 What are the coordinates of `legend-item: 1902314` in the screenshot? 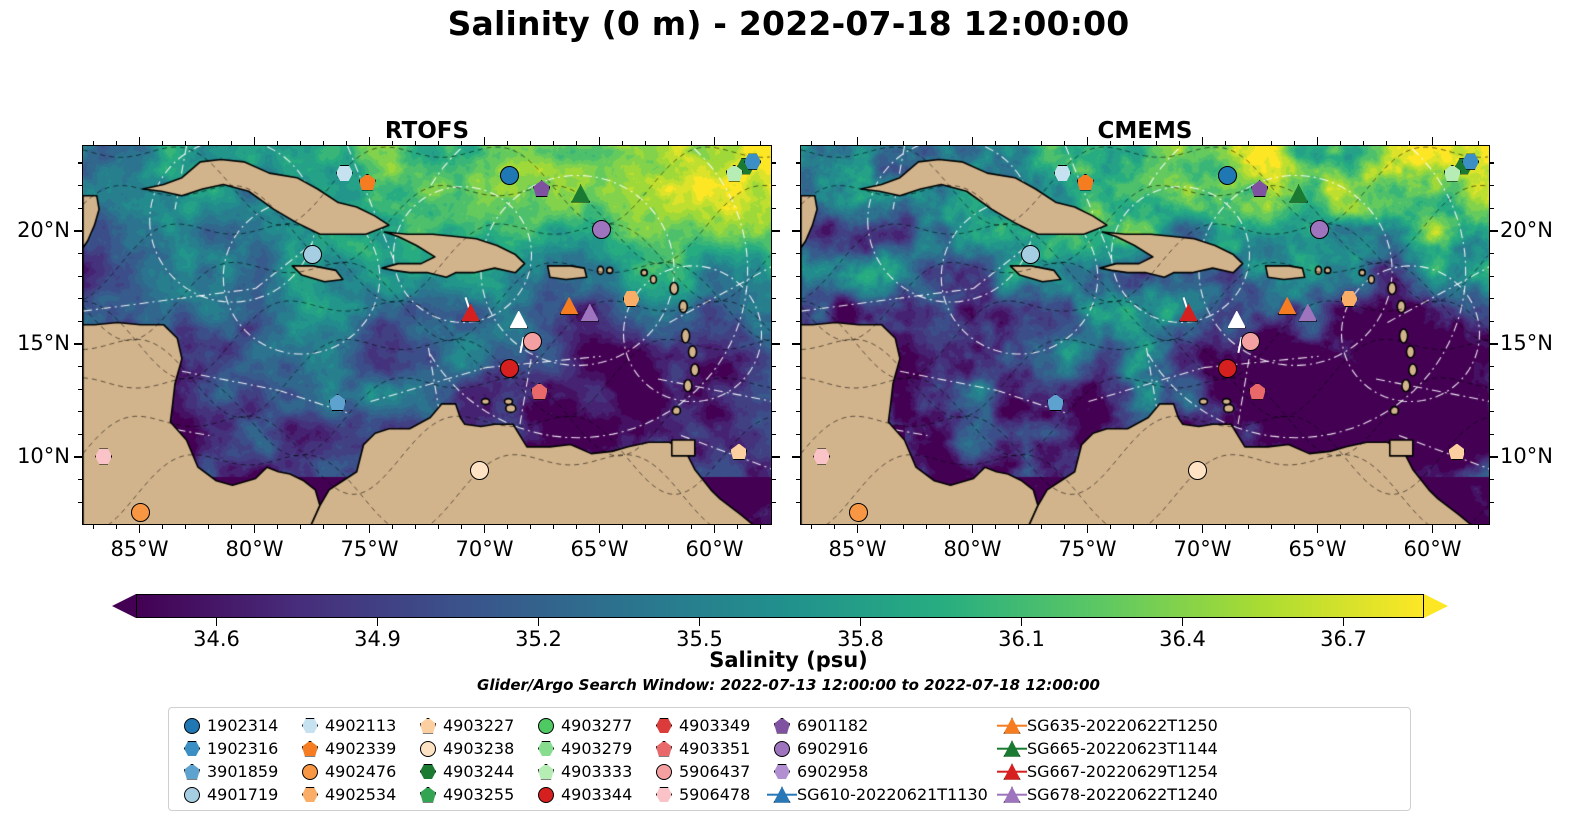 It's located at (236, 725).